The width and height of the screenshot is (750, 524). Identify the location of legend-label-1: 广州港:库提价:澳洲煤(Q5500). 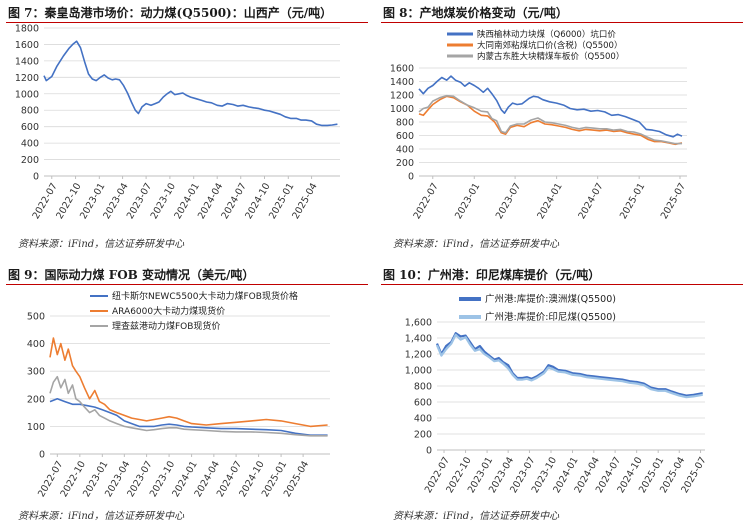
(550, 299).